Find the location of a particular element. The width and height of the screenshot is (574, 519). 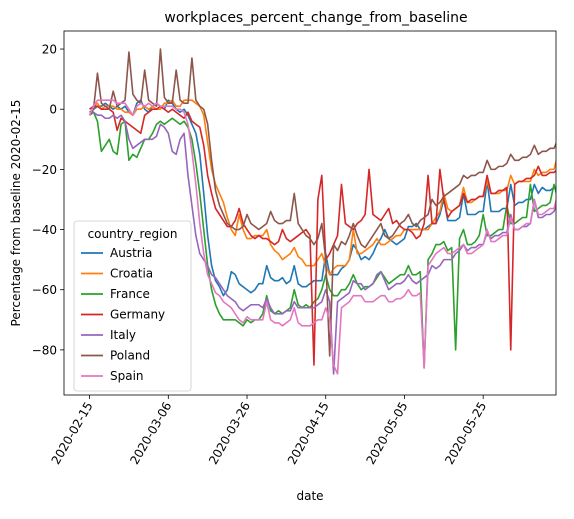

legend-title: country_region is located at coordinates (133, 234).